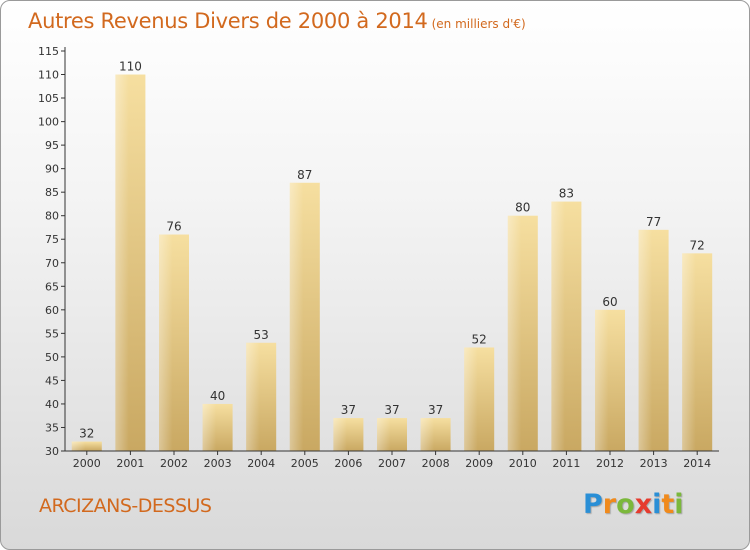 This screenshot has width=750, height=550. I want to click on y-tick-label: 30, so click(52, 451).